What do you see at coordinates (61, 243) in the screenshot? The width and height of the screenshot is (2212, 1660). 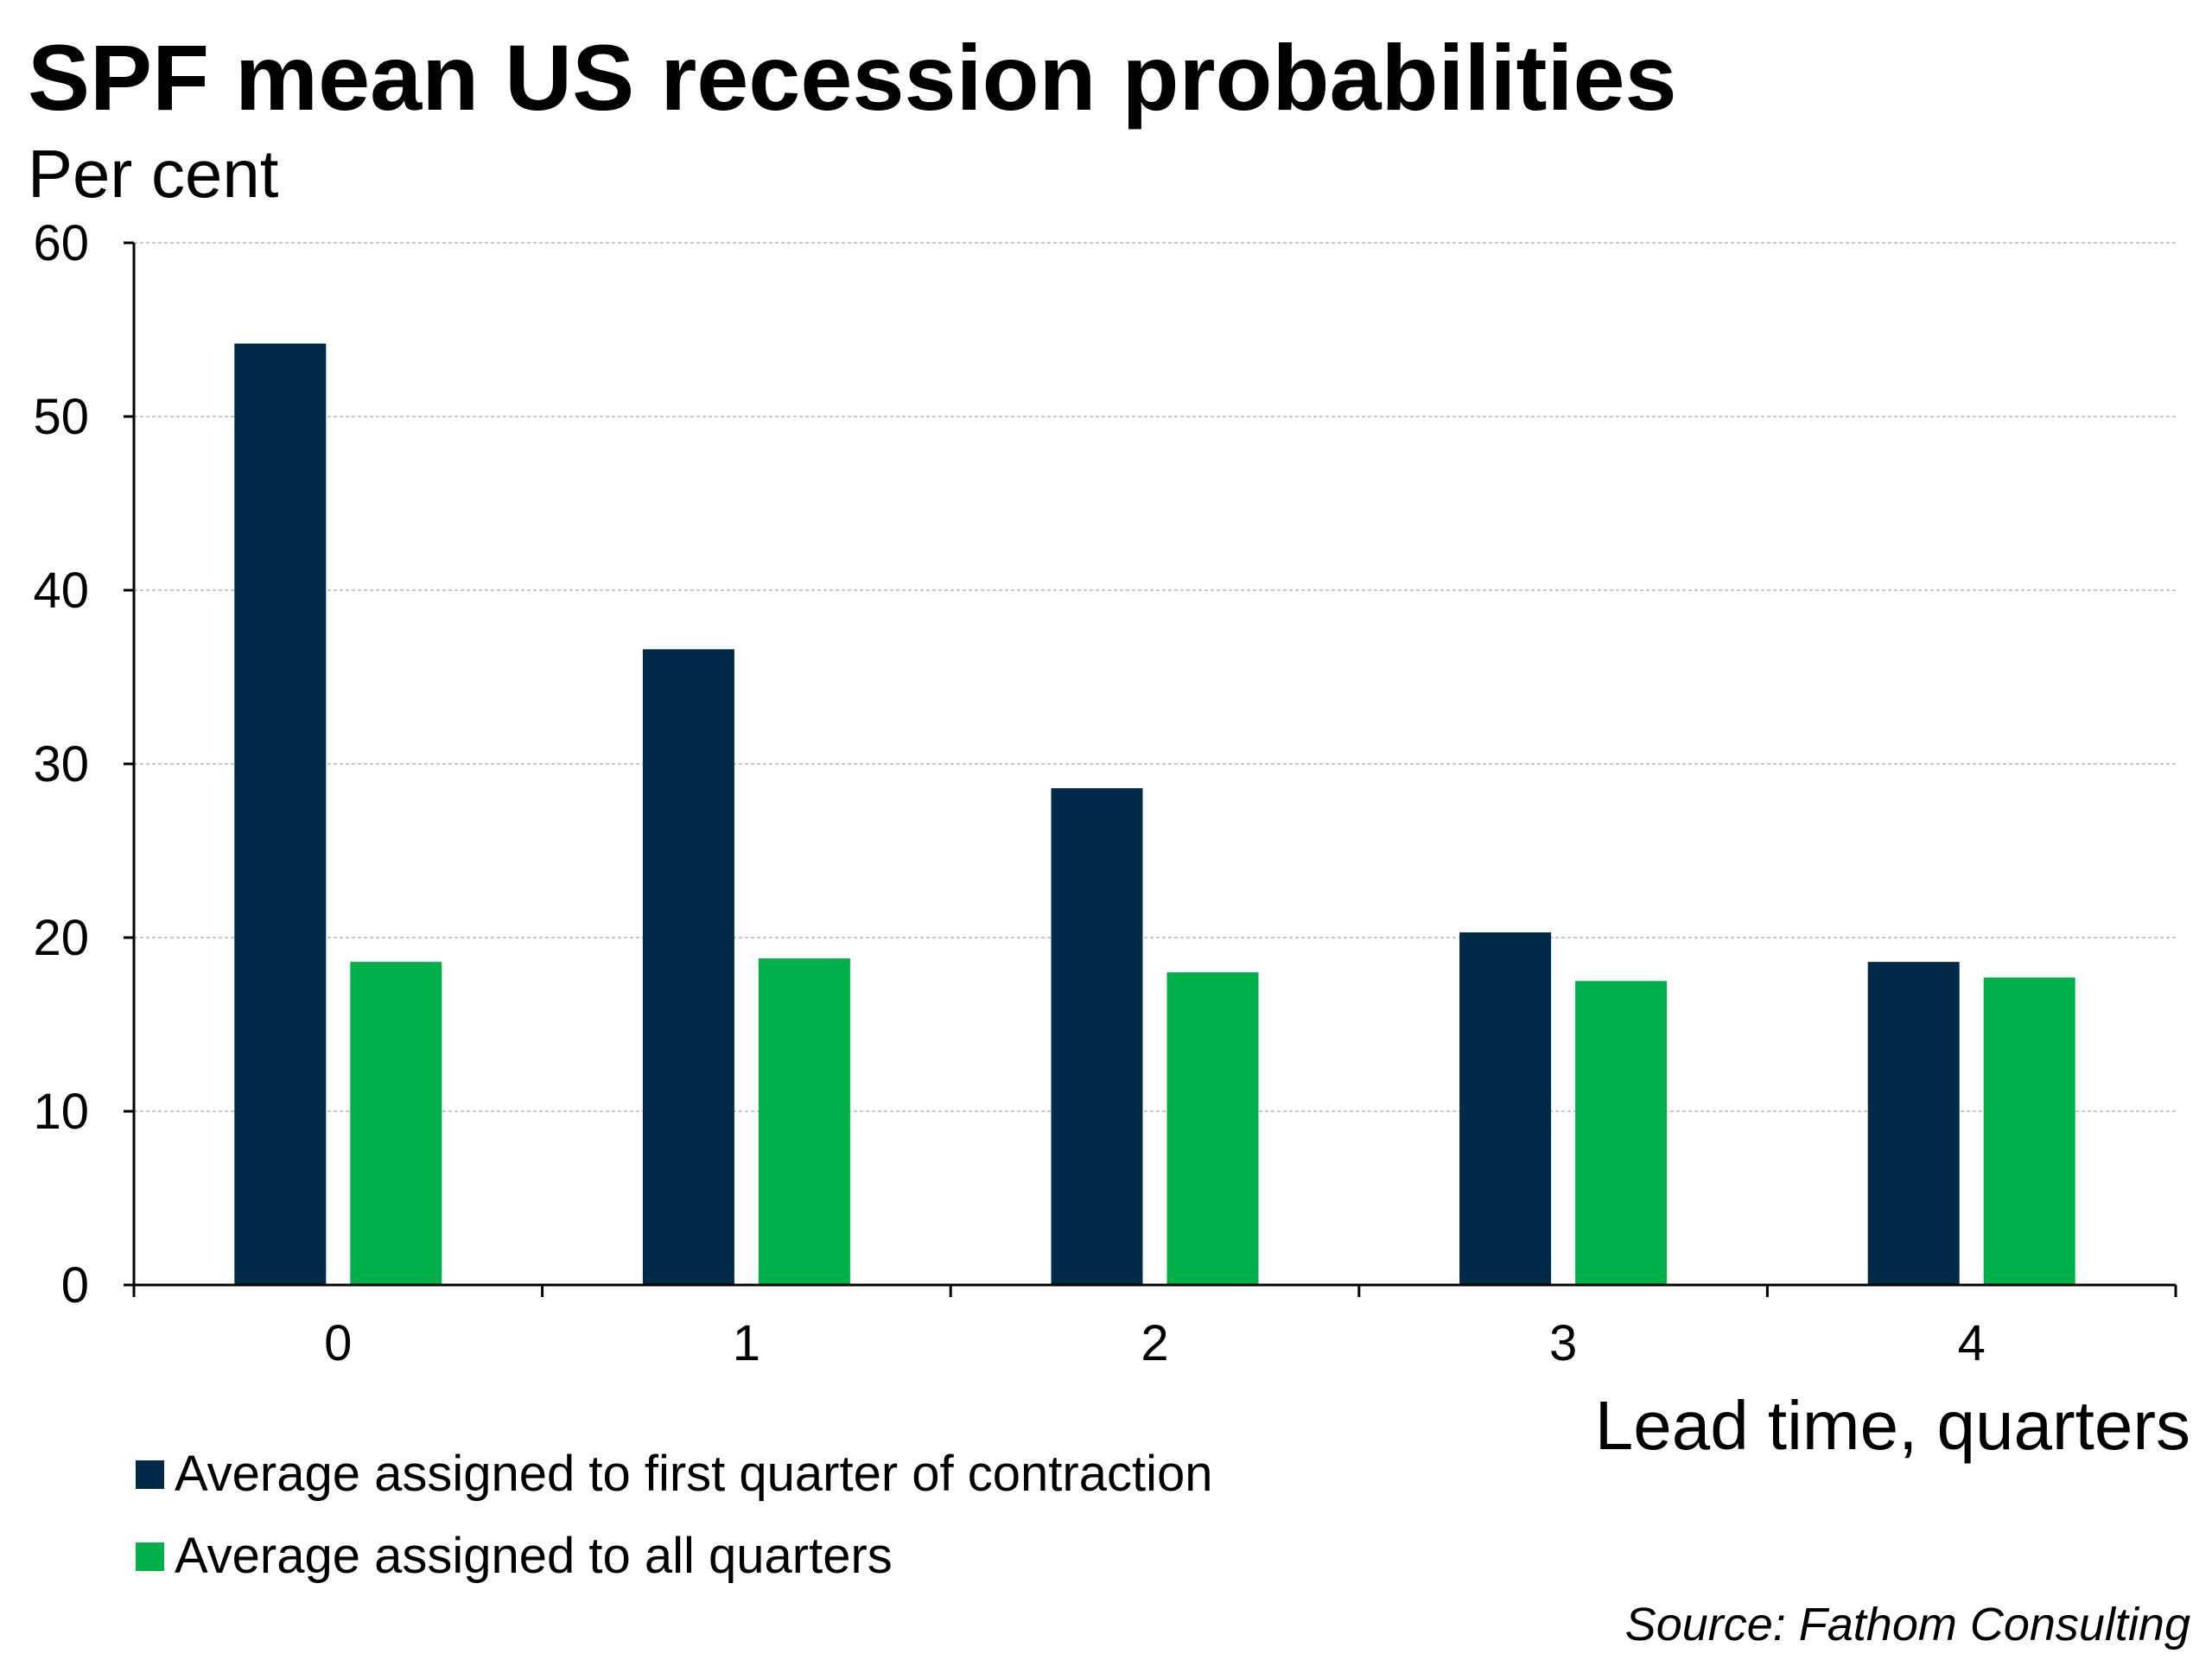 I see `y-tick-label-60: 60` at bounding box center [61, 243].